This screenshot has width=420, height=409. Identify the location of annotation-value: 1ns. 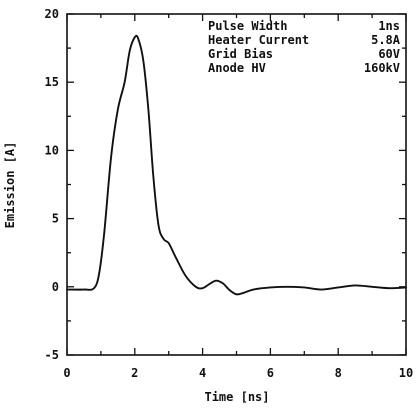
(389, 26).